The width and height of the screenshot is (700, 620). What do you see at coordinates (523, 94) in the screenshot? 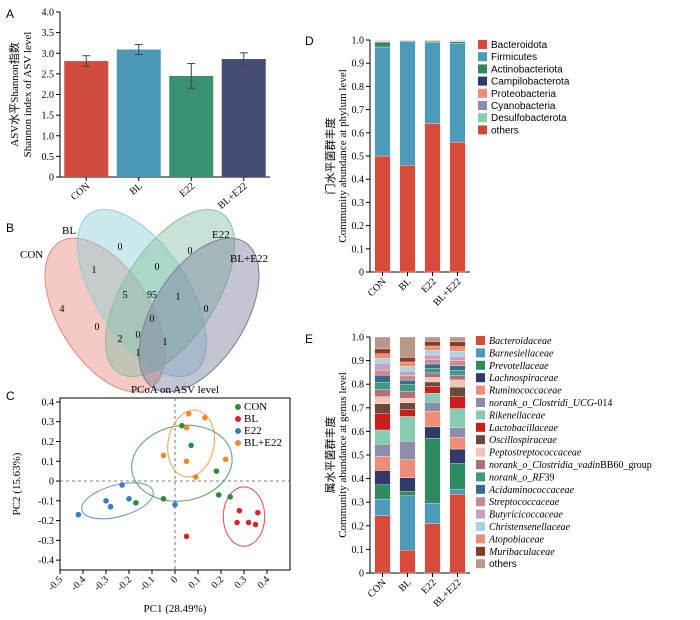
I see `legend-label: Proteobacteria` at bounding box center [523, 94].